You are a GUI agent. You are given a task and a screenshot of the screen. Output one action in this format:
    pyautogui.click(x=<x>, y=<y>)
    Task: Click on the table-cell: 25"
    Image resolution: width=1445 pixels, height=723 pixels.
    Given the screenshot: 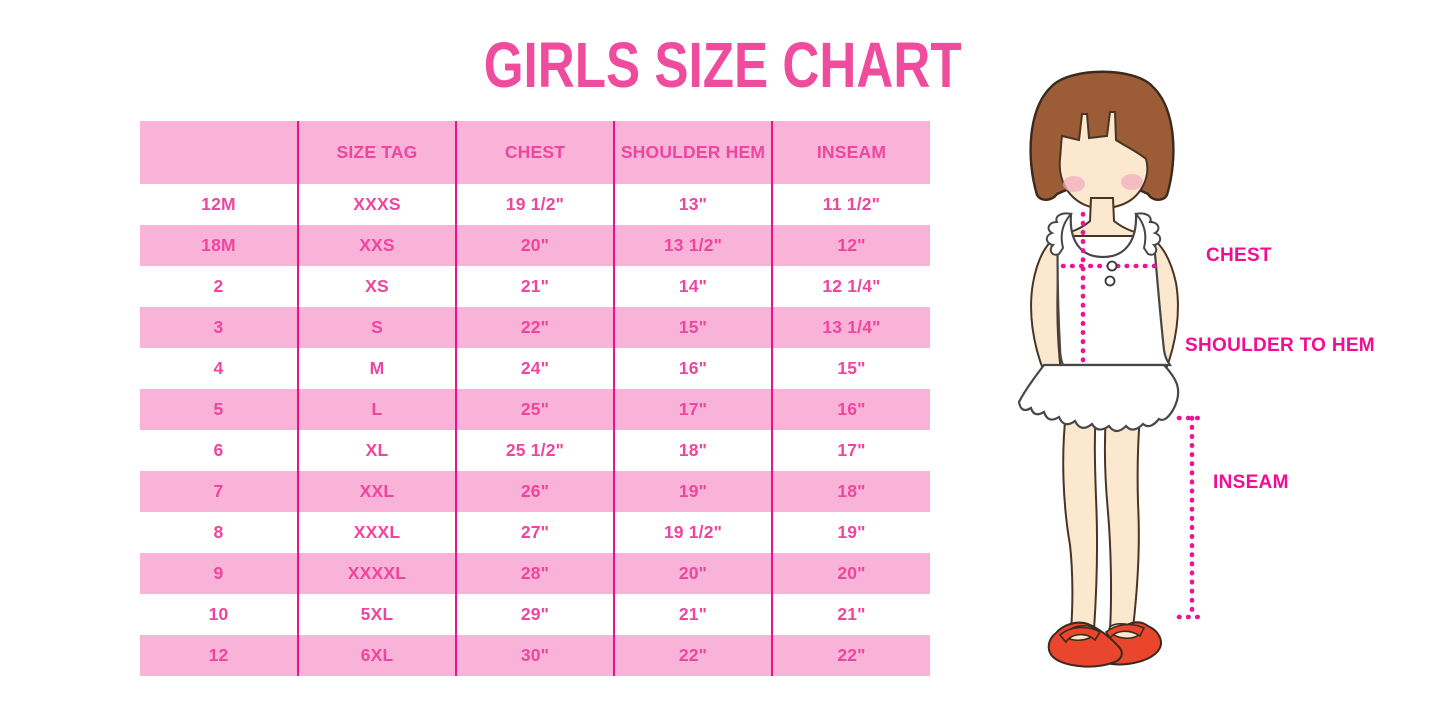 What is the action you would take?
    pyautogui.click(x=534, y=409)
    